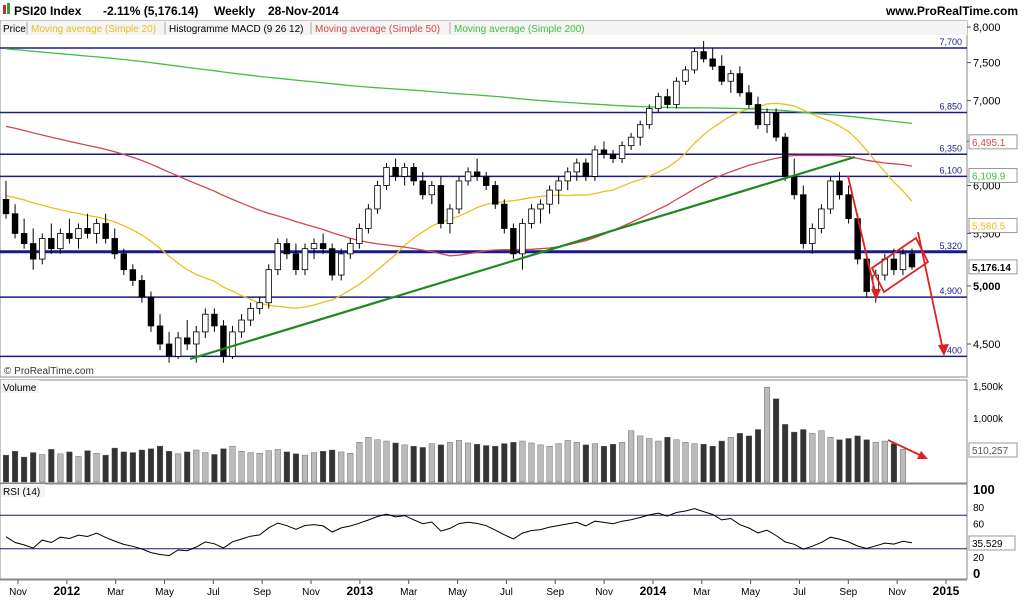 The width and height of the screenshot is (1024, 600). Describe the element at coordinates (409, 592) in the screenshot. I see `x-tick-8: Mar` at that location.